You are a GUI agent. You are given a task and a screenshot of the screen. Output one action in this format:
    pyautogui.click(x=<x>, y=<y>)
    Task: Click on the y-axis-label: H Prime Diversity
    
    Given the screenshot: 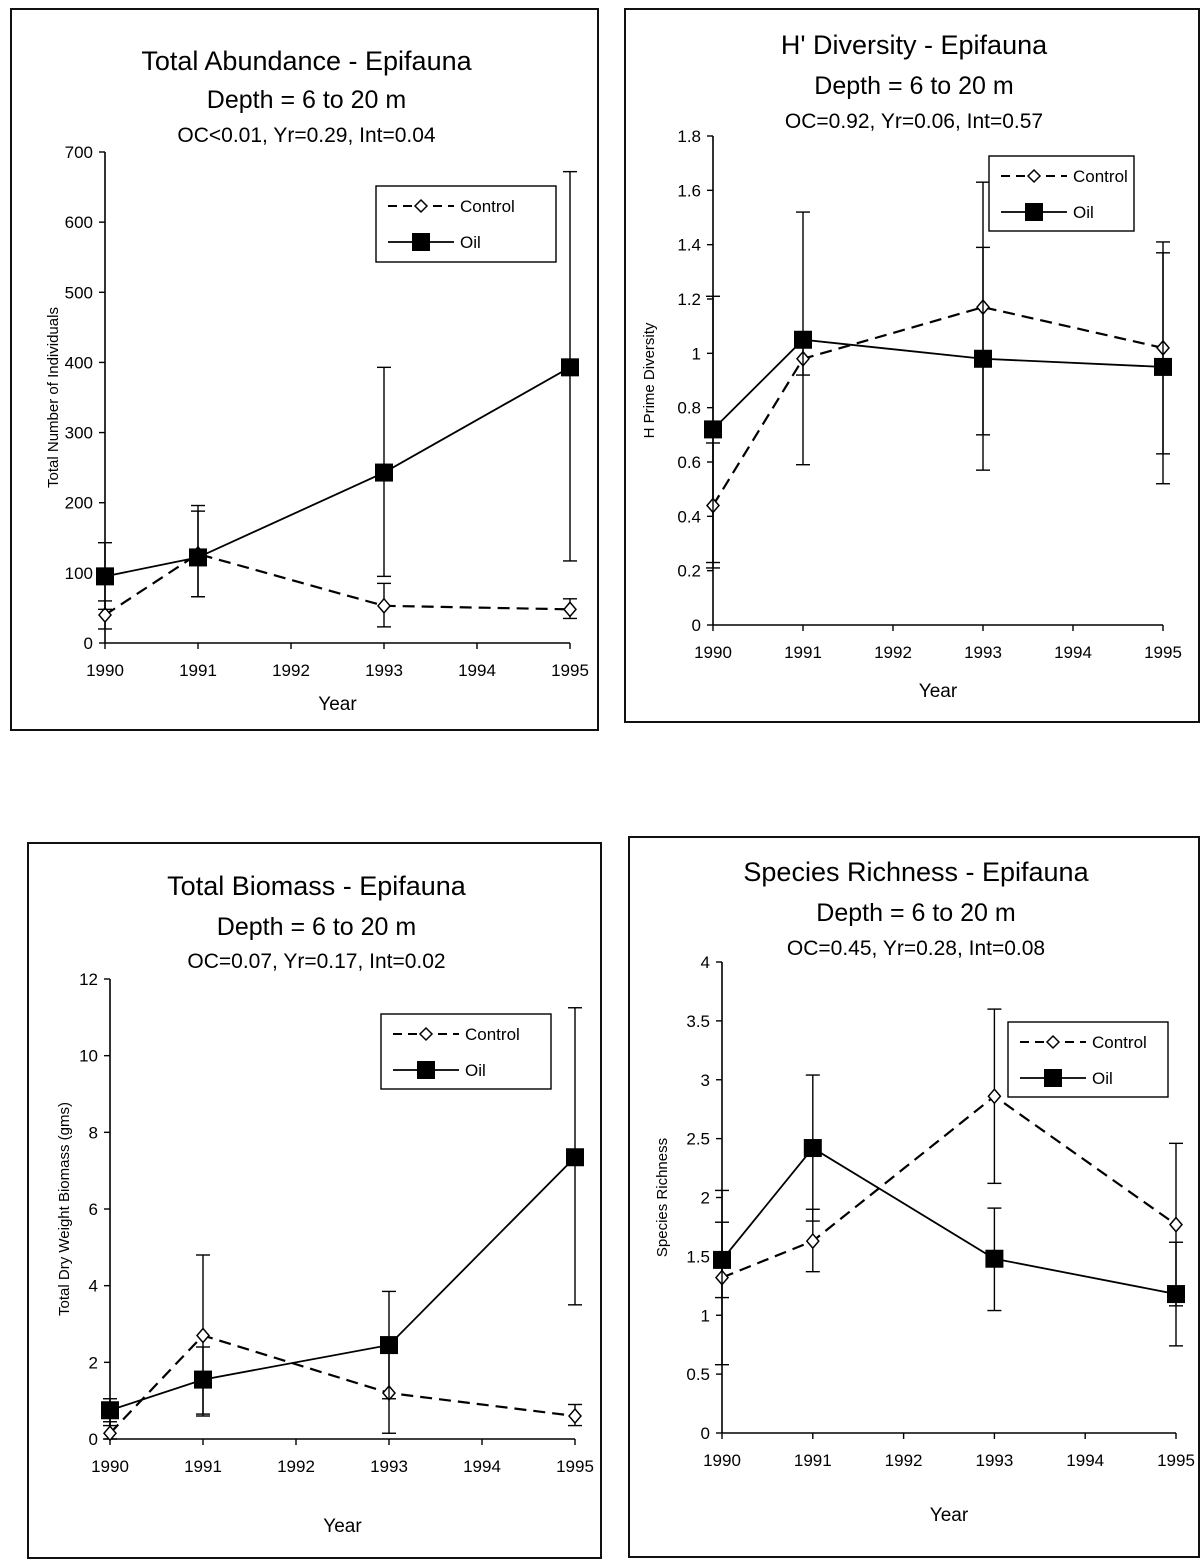 What is the action you would take?
    pyautogui.click(x=649, y=380)
    